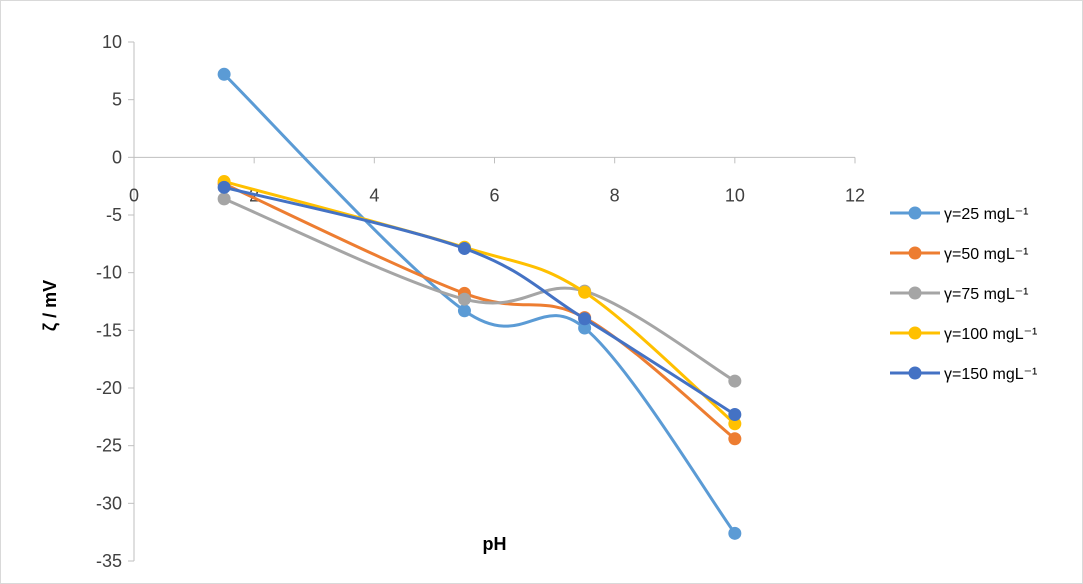 The width and height of the screenshot is (1083, 584). Describe the element at coordinates (986, 294) in the screenshot. I see `legend-label: γ=75 mgL⁻¹` at that location.